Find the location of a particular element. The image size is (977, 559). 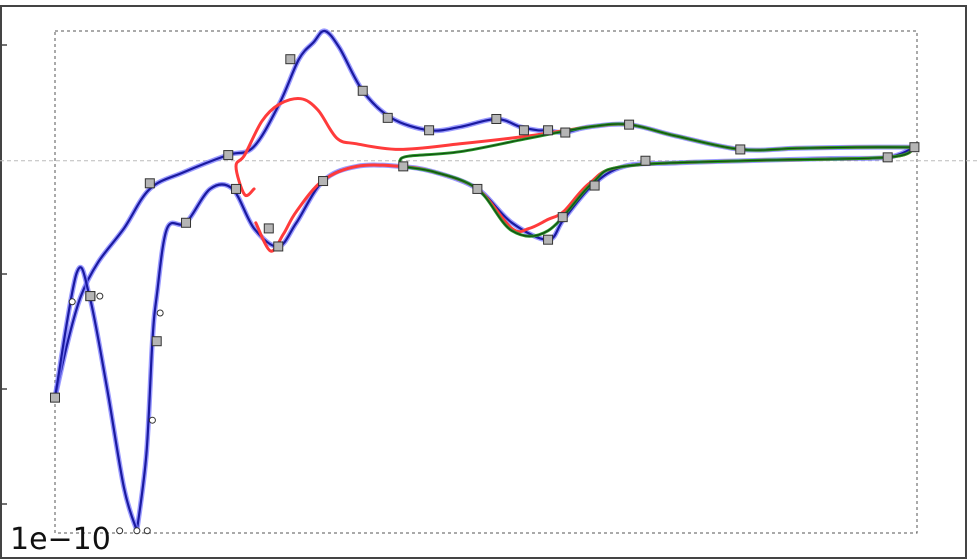

y-ticks is located at coordinates (4, 274).